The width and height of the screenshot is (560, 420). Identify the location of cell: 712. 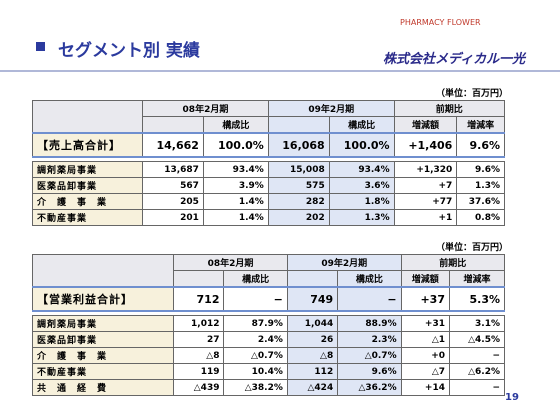
(199, 299).